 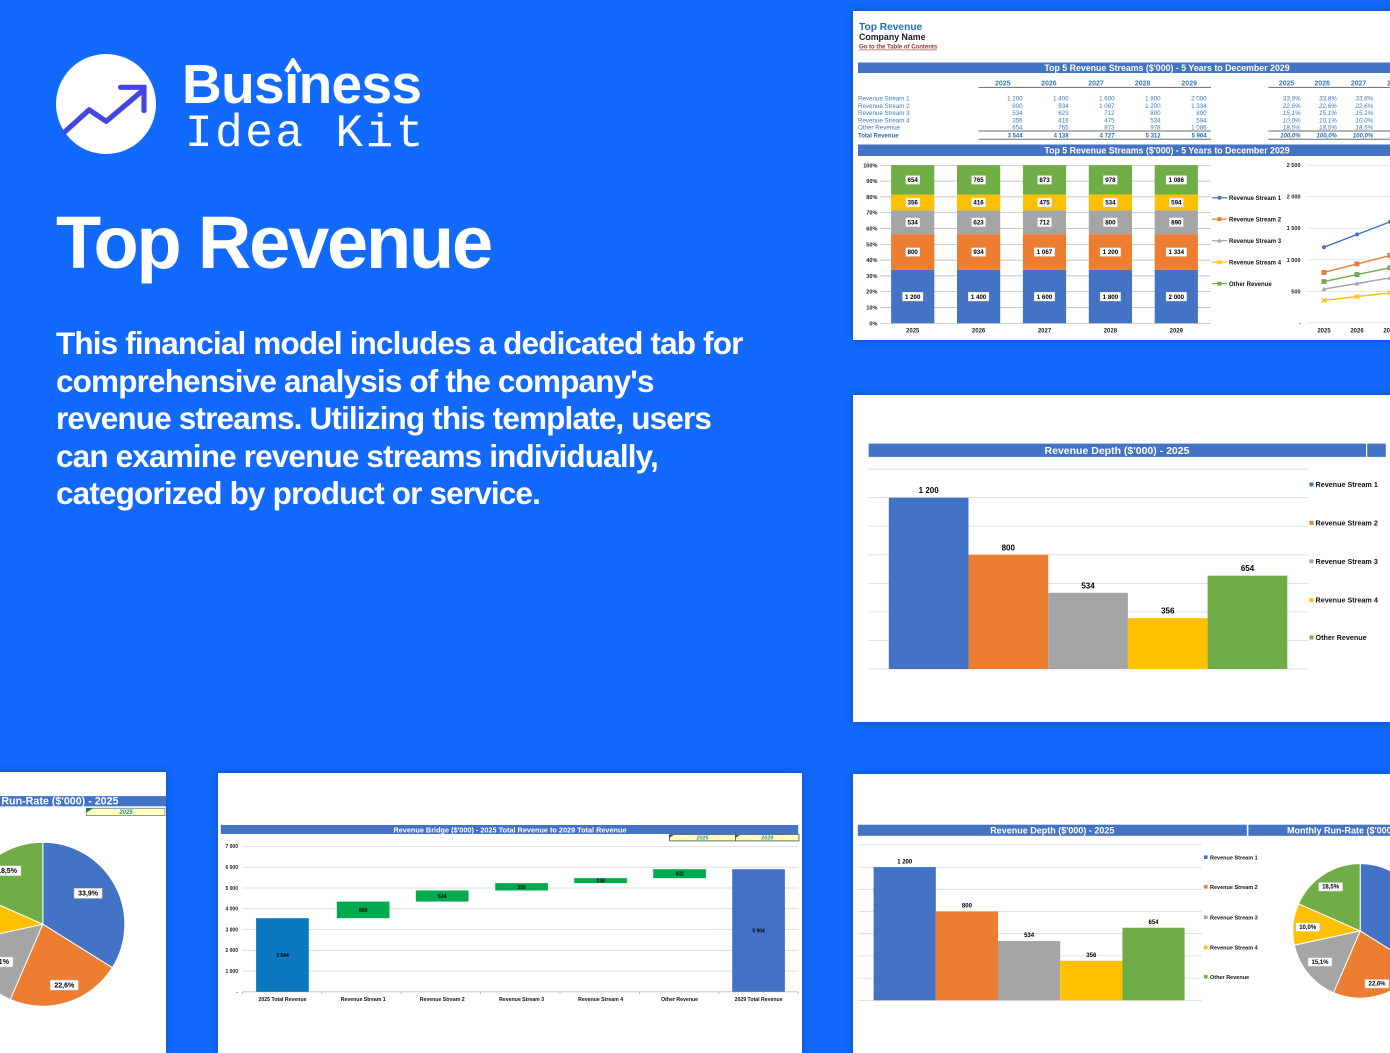 I want to click on svg-text: 623, so click(x=1063, y=113).